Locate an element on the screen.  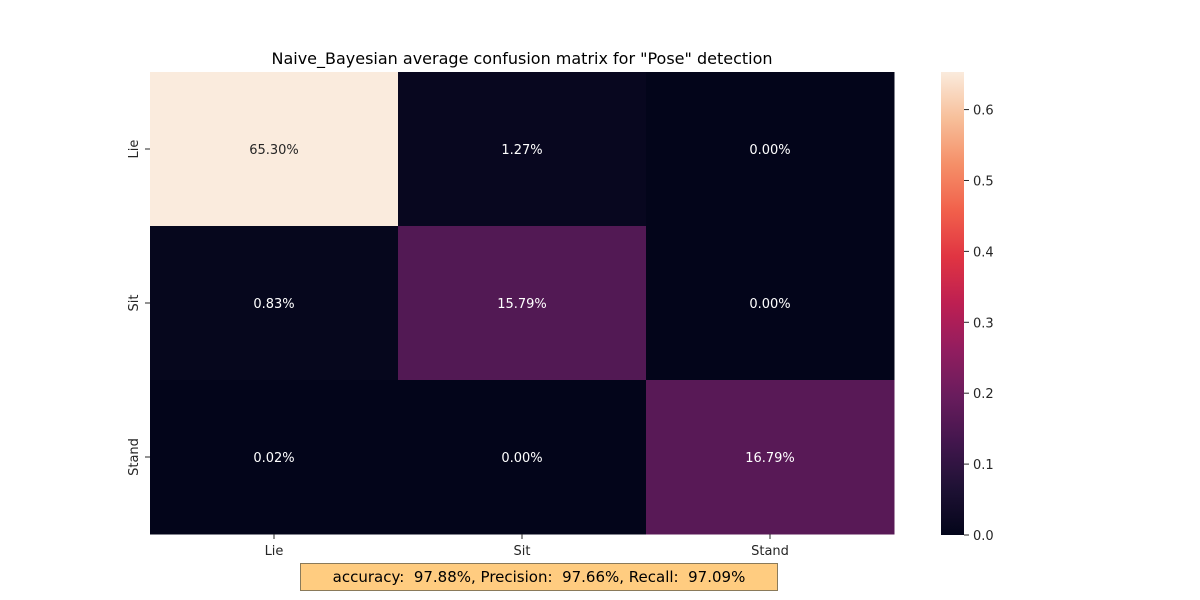
colorbar is located at coordinates (952, 303).